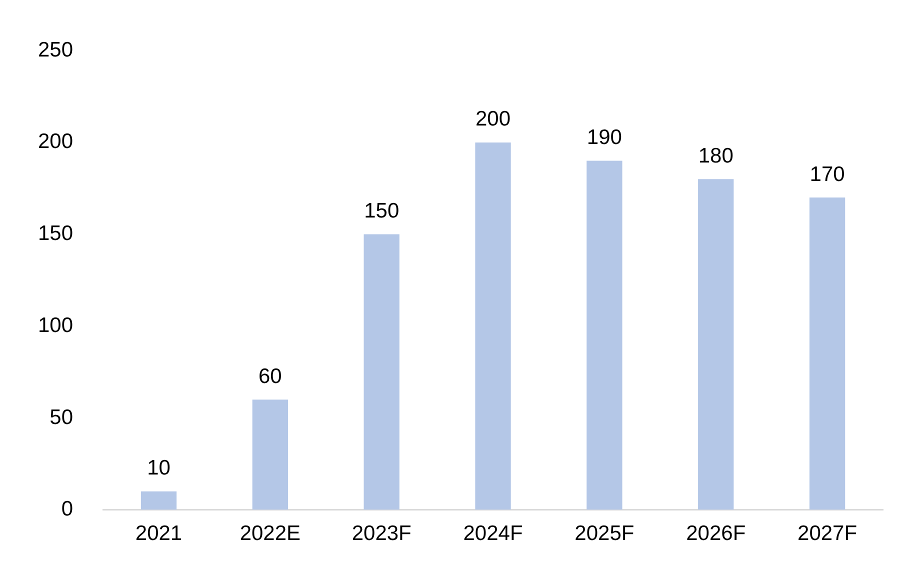 The image size is (901, 567). Describe the element at coordinates (828, 534) in the screenshot. I see `x-tick-label: 2027F` at that location.